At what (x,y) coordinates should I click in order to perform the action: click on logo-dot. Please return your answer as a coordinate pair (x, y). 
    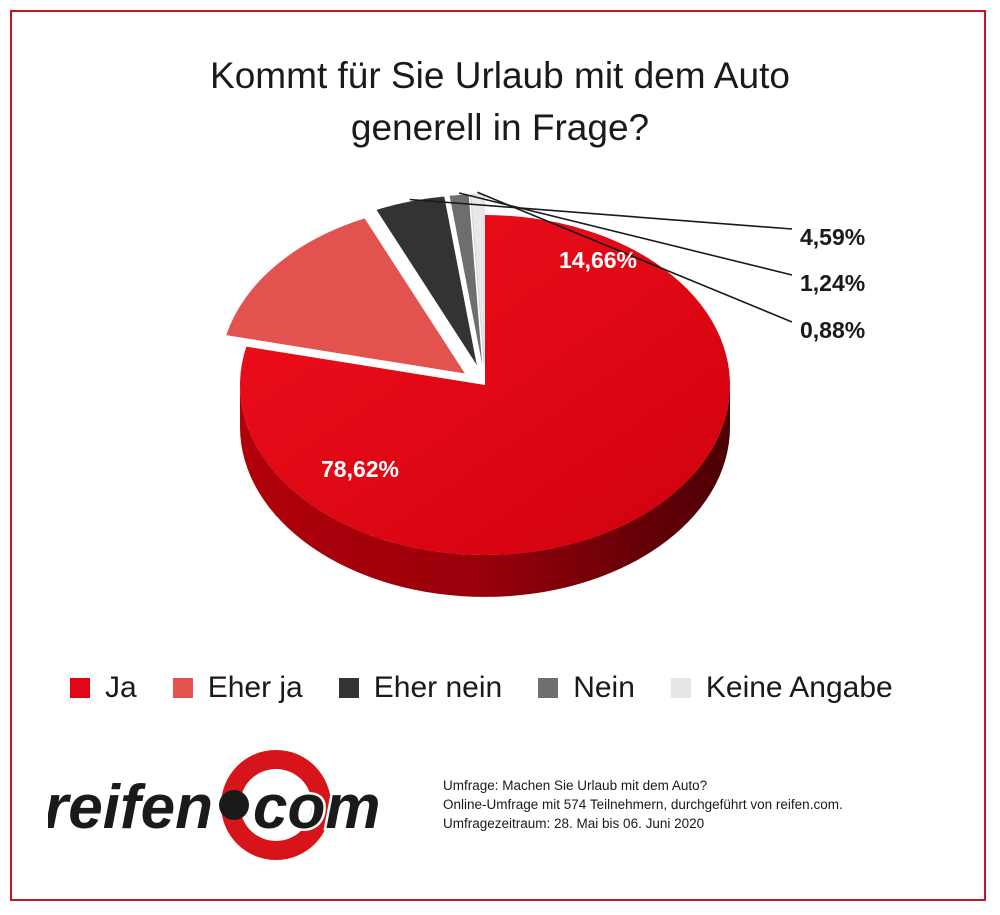
    Looking at the image, I should click on (234, 805).